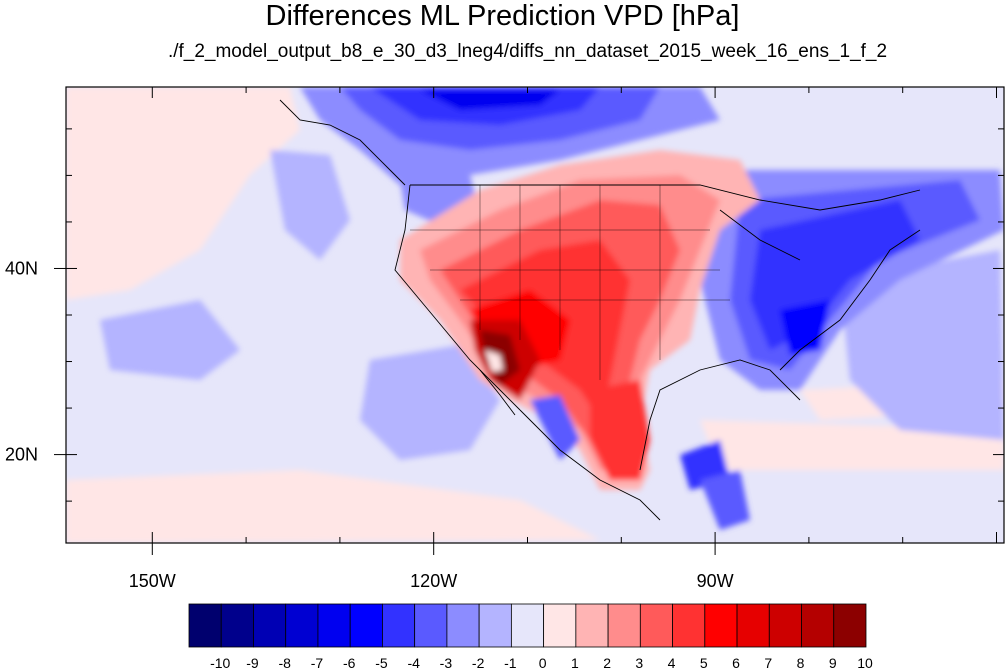 Image resolution: width=1005 pixels, height=672 pixels. What do you see at coordinates (21, 455) in the screenshot?
I see `lat-tick-label: 20N` at bounding box center [21, 455].